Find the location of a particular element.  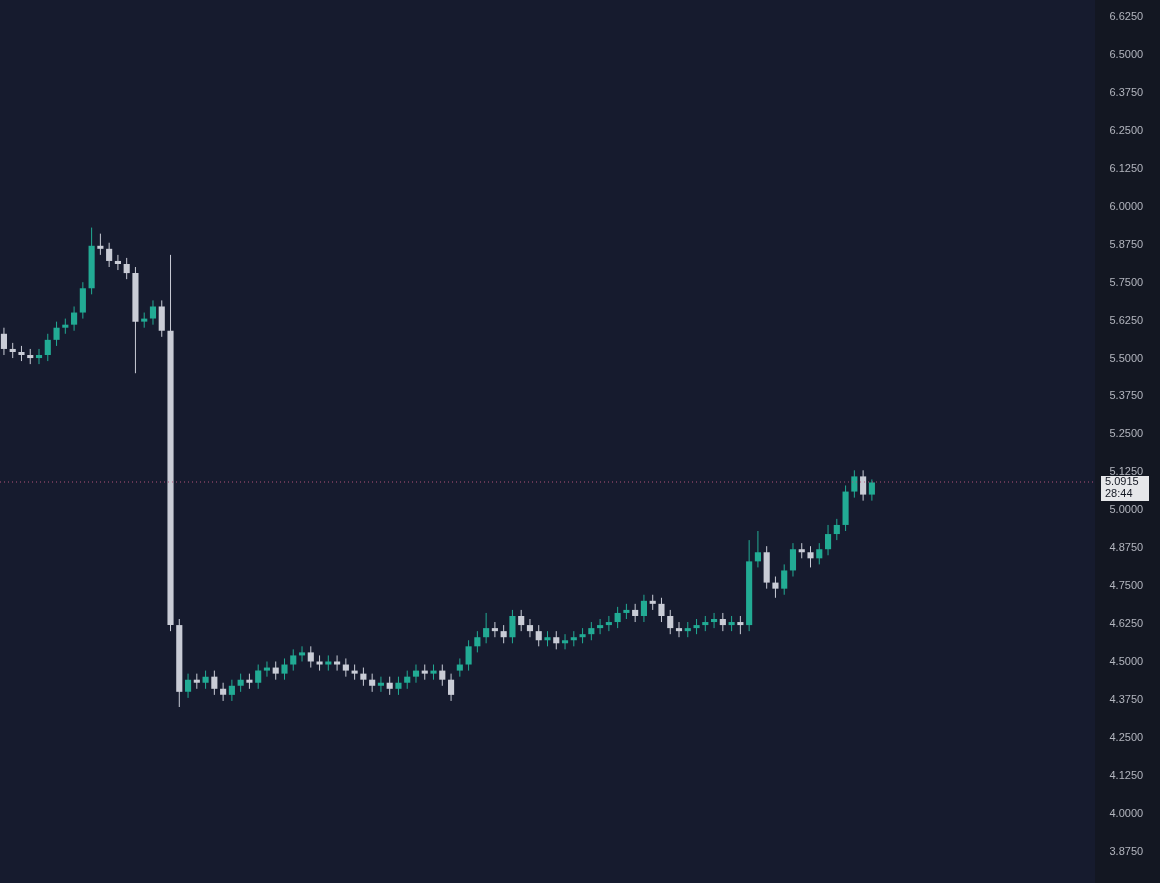

y-tick-label: 3.8750 is located at coordinates (1126, 850).